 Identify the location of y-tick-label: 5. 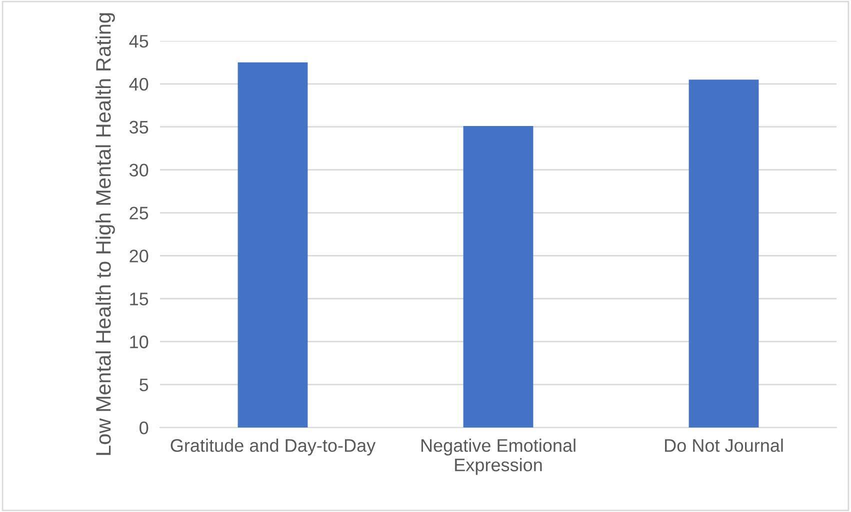
(144, 385).